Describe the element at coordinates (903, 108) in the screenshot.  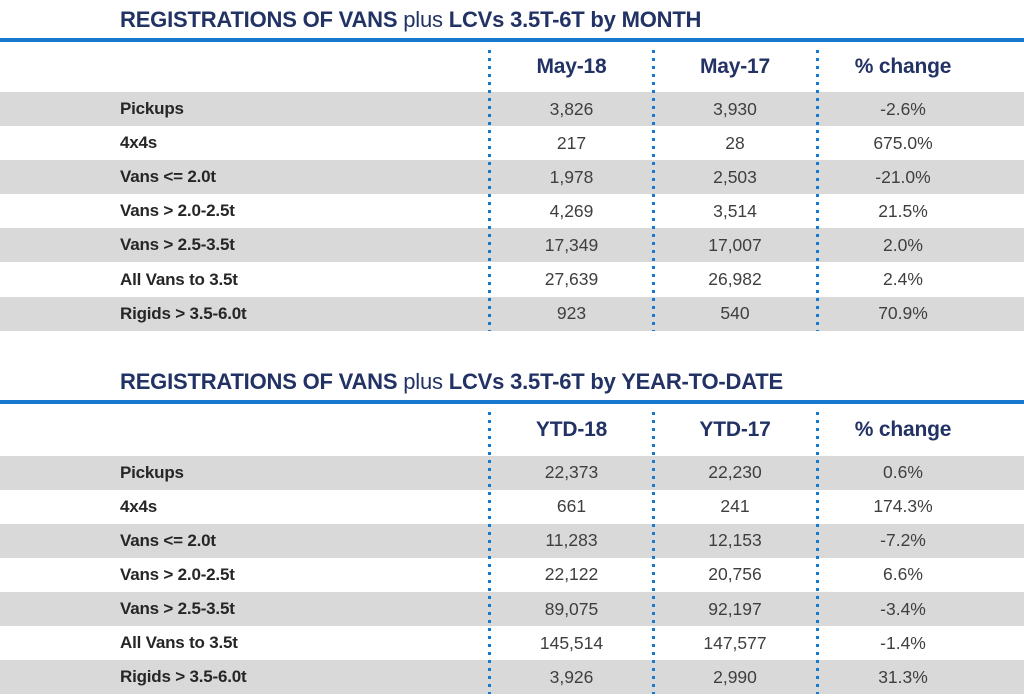
I see `change-cell: -2.6%` at that location.